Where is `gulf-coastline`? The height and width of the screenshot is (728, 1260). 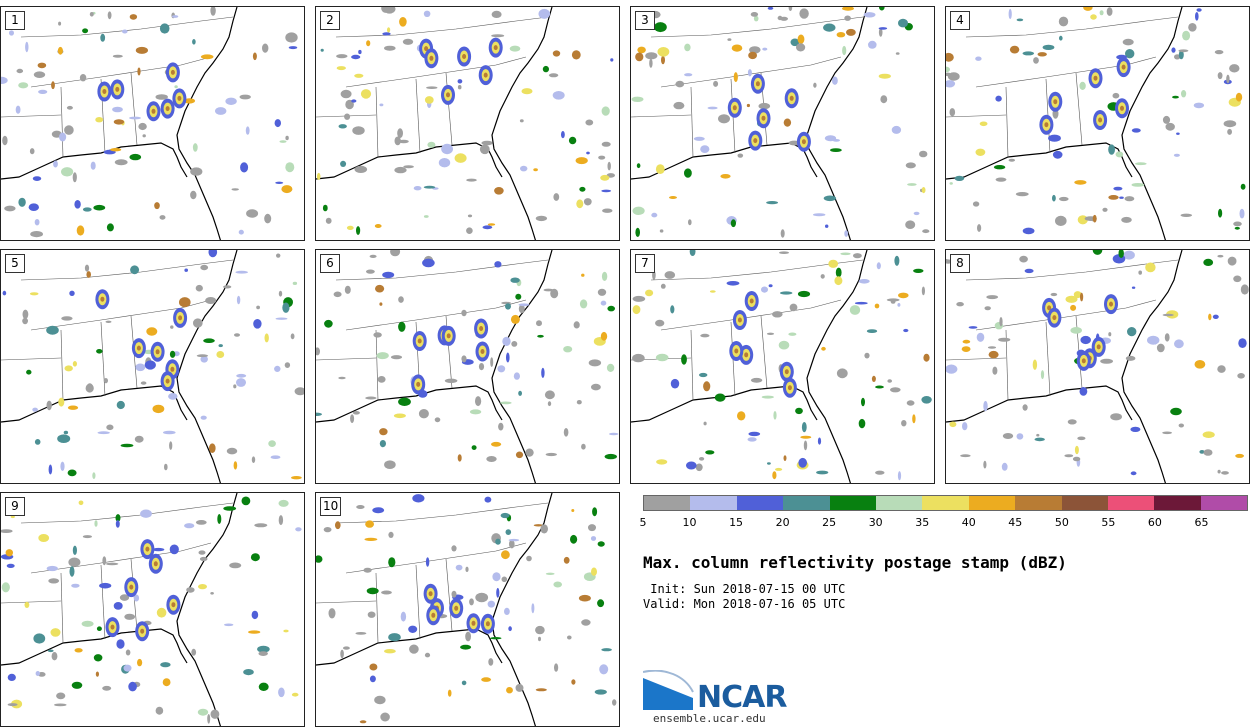 gulf-coastline is located at coordinates (94, 161).